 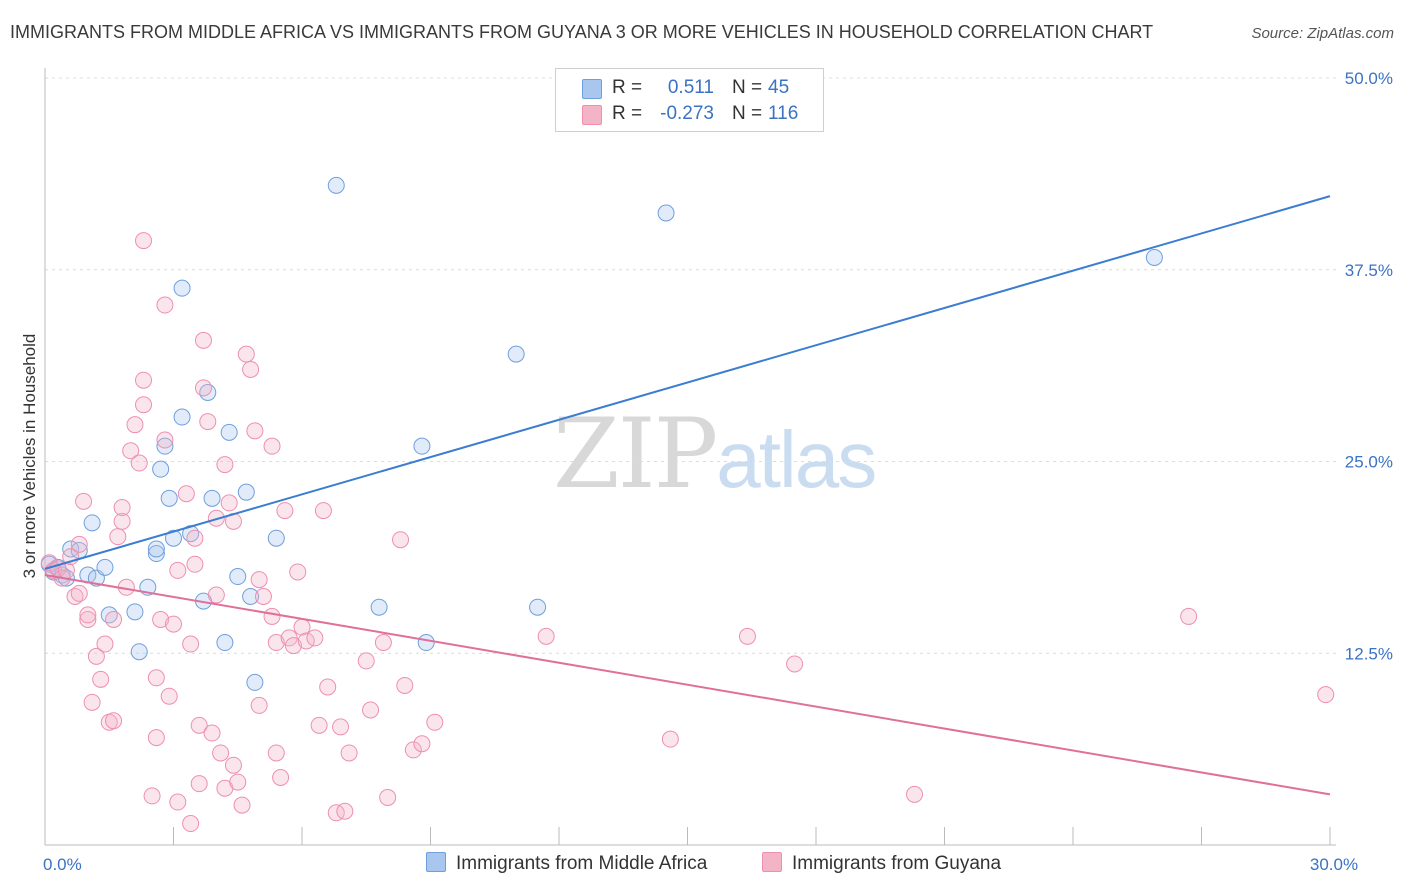 What do you see at coordinates (689, 100) in the screenshot?
I see `stats-box: R = 0.511 N = 45 R = -0.273 N = 116` at bounding box center [689, 100].